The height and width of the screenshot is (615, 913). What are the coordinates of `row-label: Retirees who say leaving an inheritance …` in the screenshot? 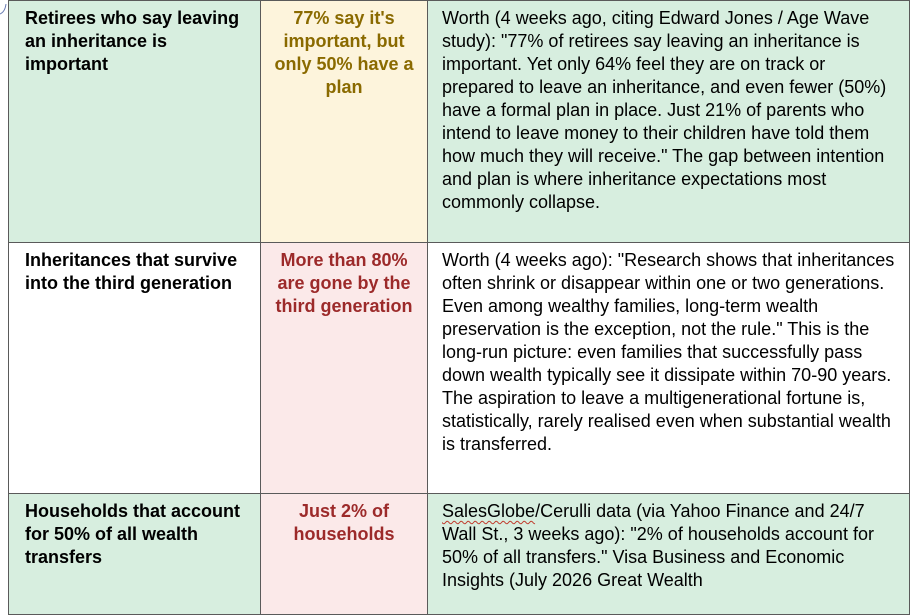 It's located at (132, 41).